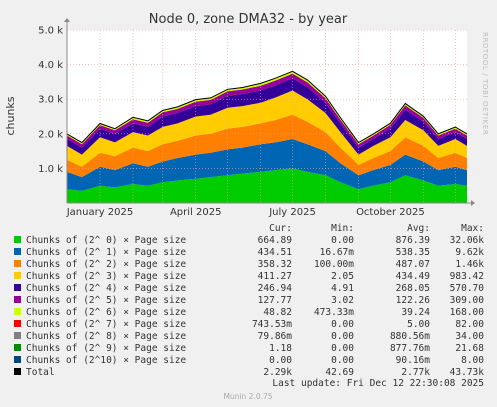 The height and width of the screenshot is (407, 497). What do you see at coordinates (50, 65) in the screenshot?
I see `y-tick-label-3: 4.0 k` at bounding box center [50, 65].